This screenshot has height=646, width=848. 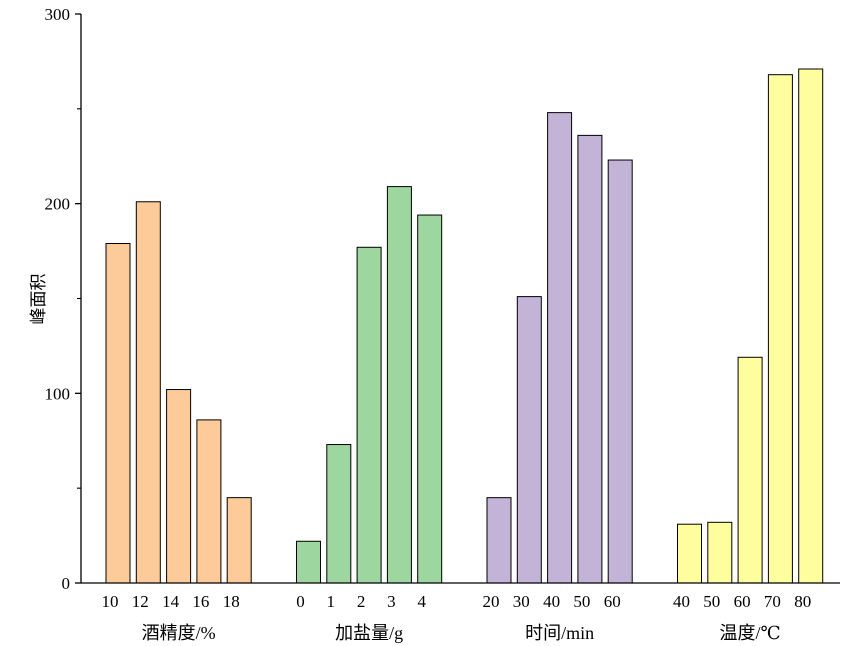 I want to click on x-tick-label: 18, so click(x=231, y=601).